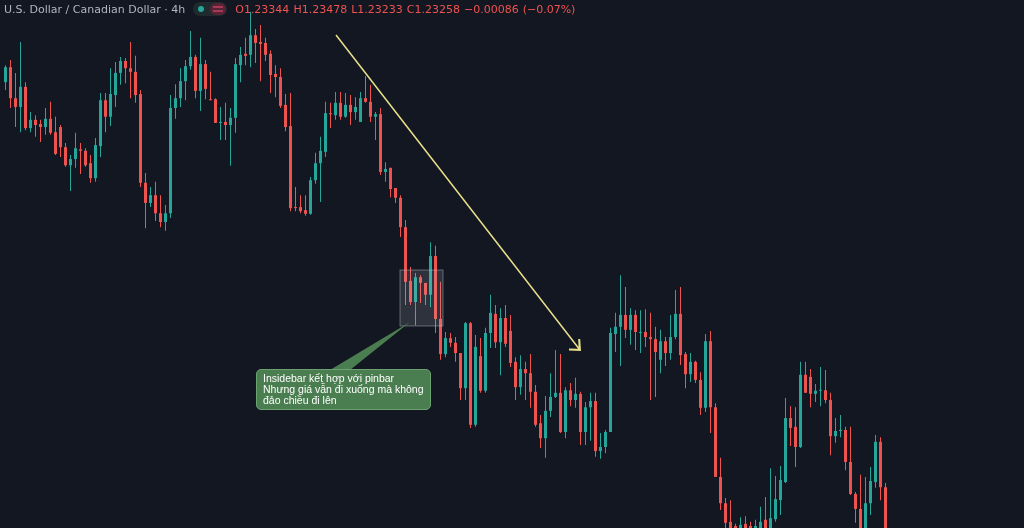  I want to click on annotation: Insidebar kết hợp với pinbar Nhưng giá vẫn đi xuống mà không đảo chiều đi lên, so click(343, 389).